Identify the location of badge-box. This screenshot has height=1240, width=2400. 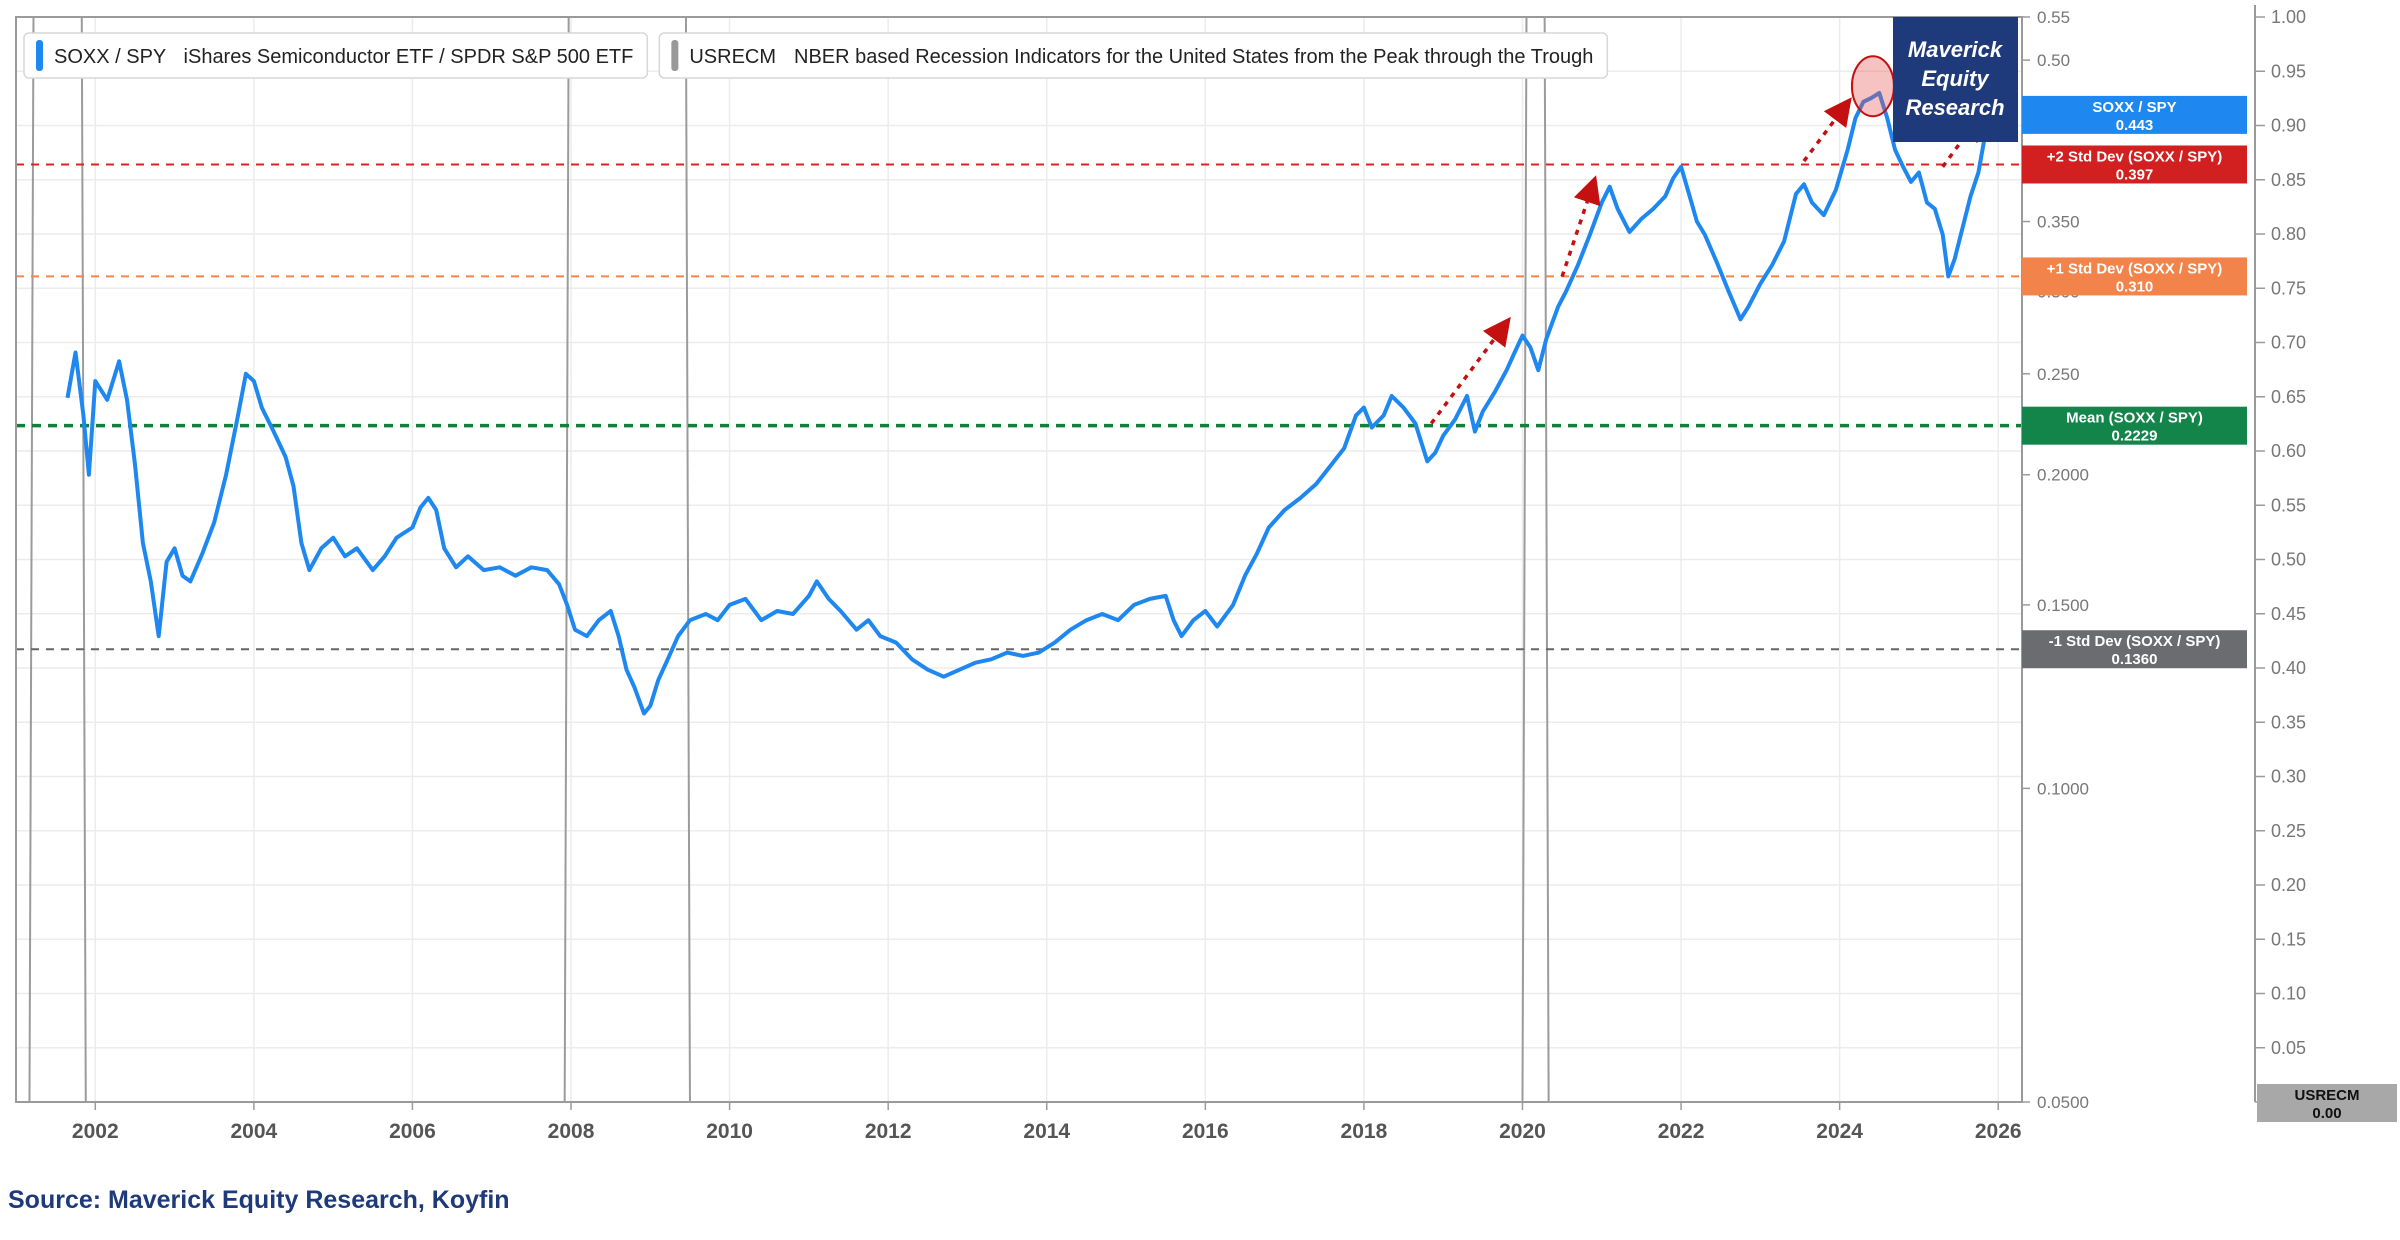
(1955, 79).